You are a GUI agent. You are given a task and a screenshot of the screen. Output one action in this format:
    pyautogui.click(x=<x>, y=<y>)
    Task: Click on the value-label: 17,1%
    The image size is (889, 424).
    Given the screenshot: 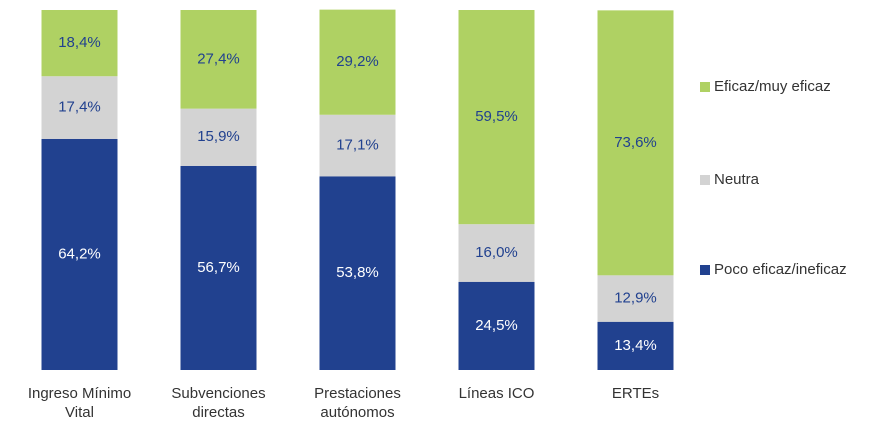 What is the action you would take?
    pyautogui.click(x=357, y=145)
    